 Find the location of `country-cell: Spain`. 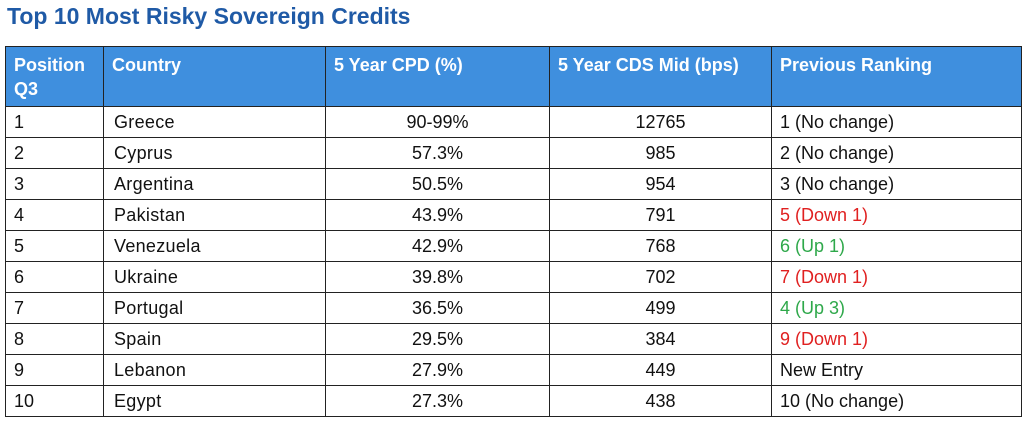

country-cell: Spain is located at coordinates (214, 339).